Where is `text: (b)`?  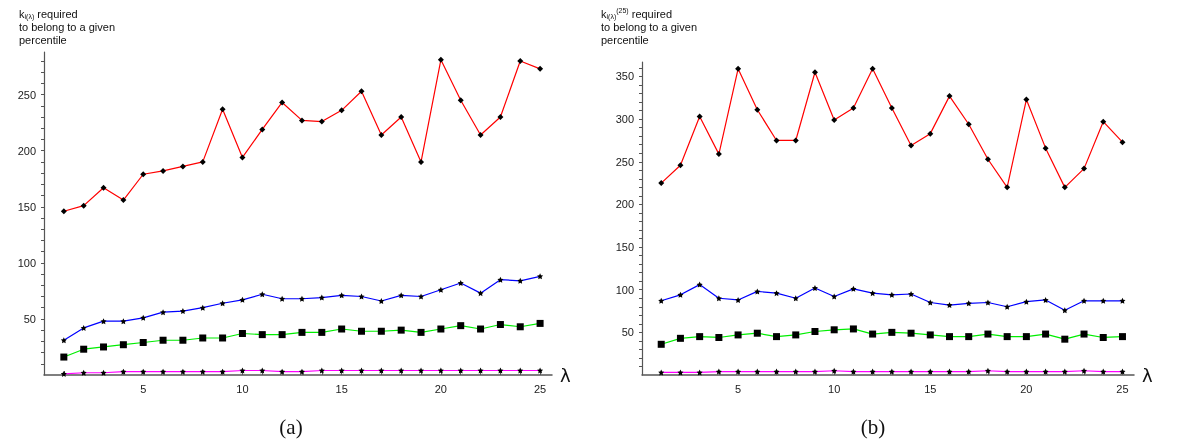
text: (b) is located at coordinates (873, 426).